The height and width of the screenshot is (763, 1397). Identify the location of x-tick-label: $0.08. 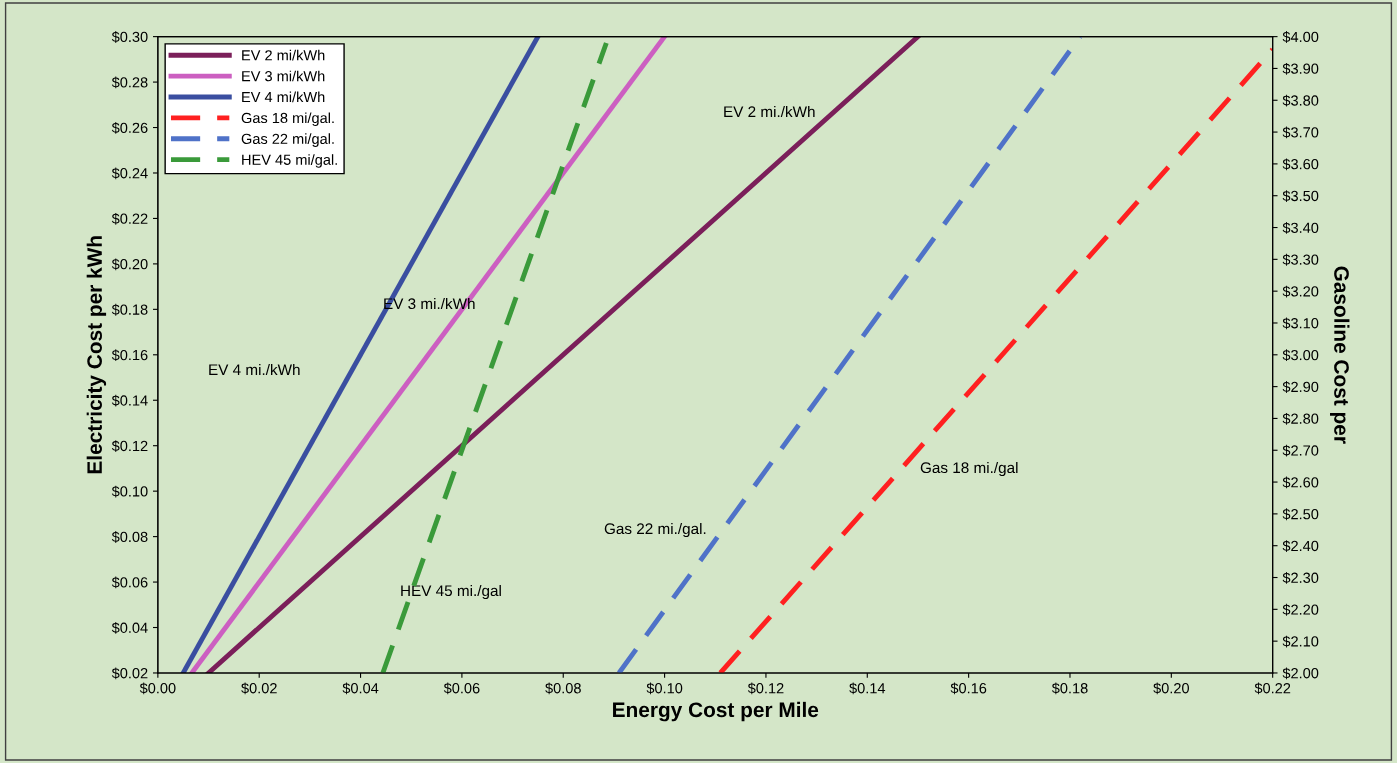
(563, 688).